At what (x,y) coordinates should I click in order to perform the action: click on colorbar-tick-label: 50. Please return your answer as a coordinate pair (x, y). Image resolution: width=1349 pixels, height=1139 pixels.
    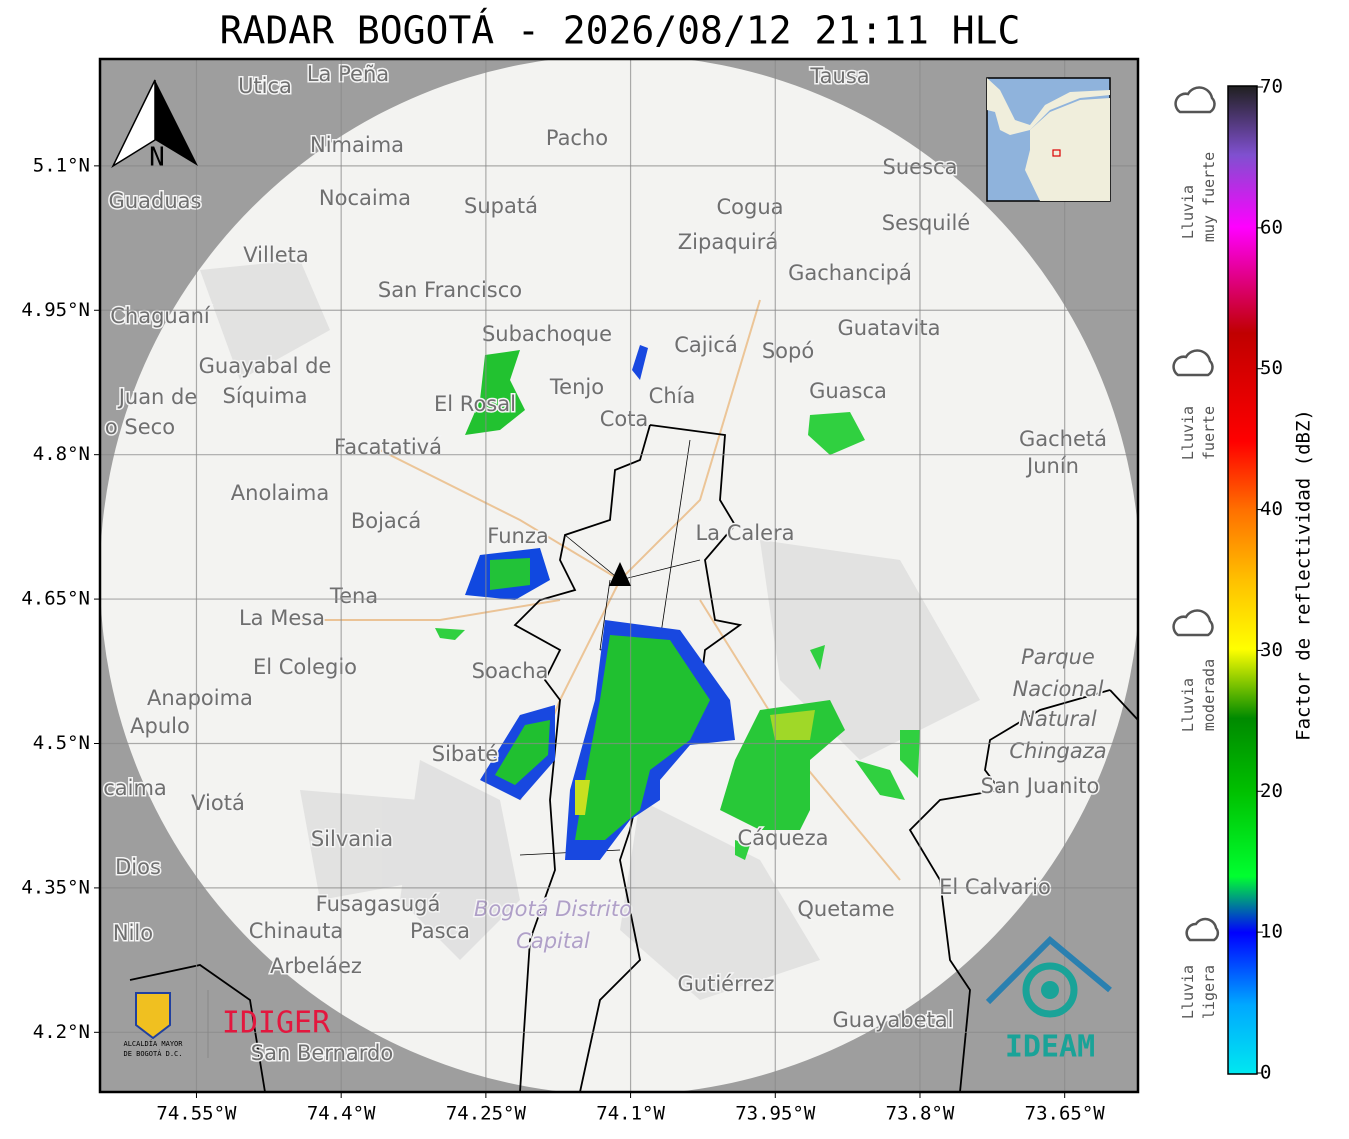
    Looking at the image, I should click on (1271, 368).